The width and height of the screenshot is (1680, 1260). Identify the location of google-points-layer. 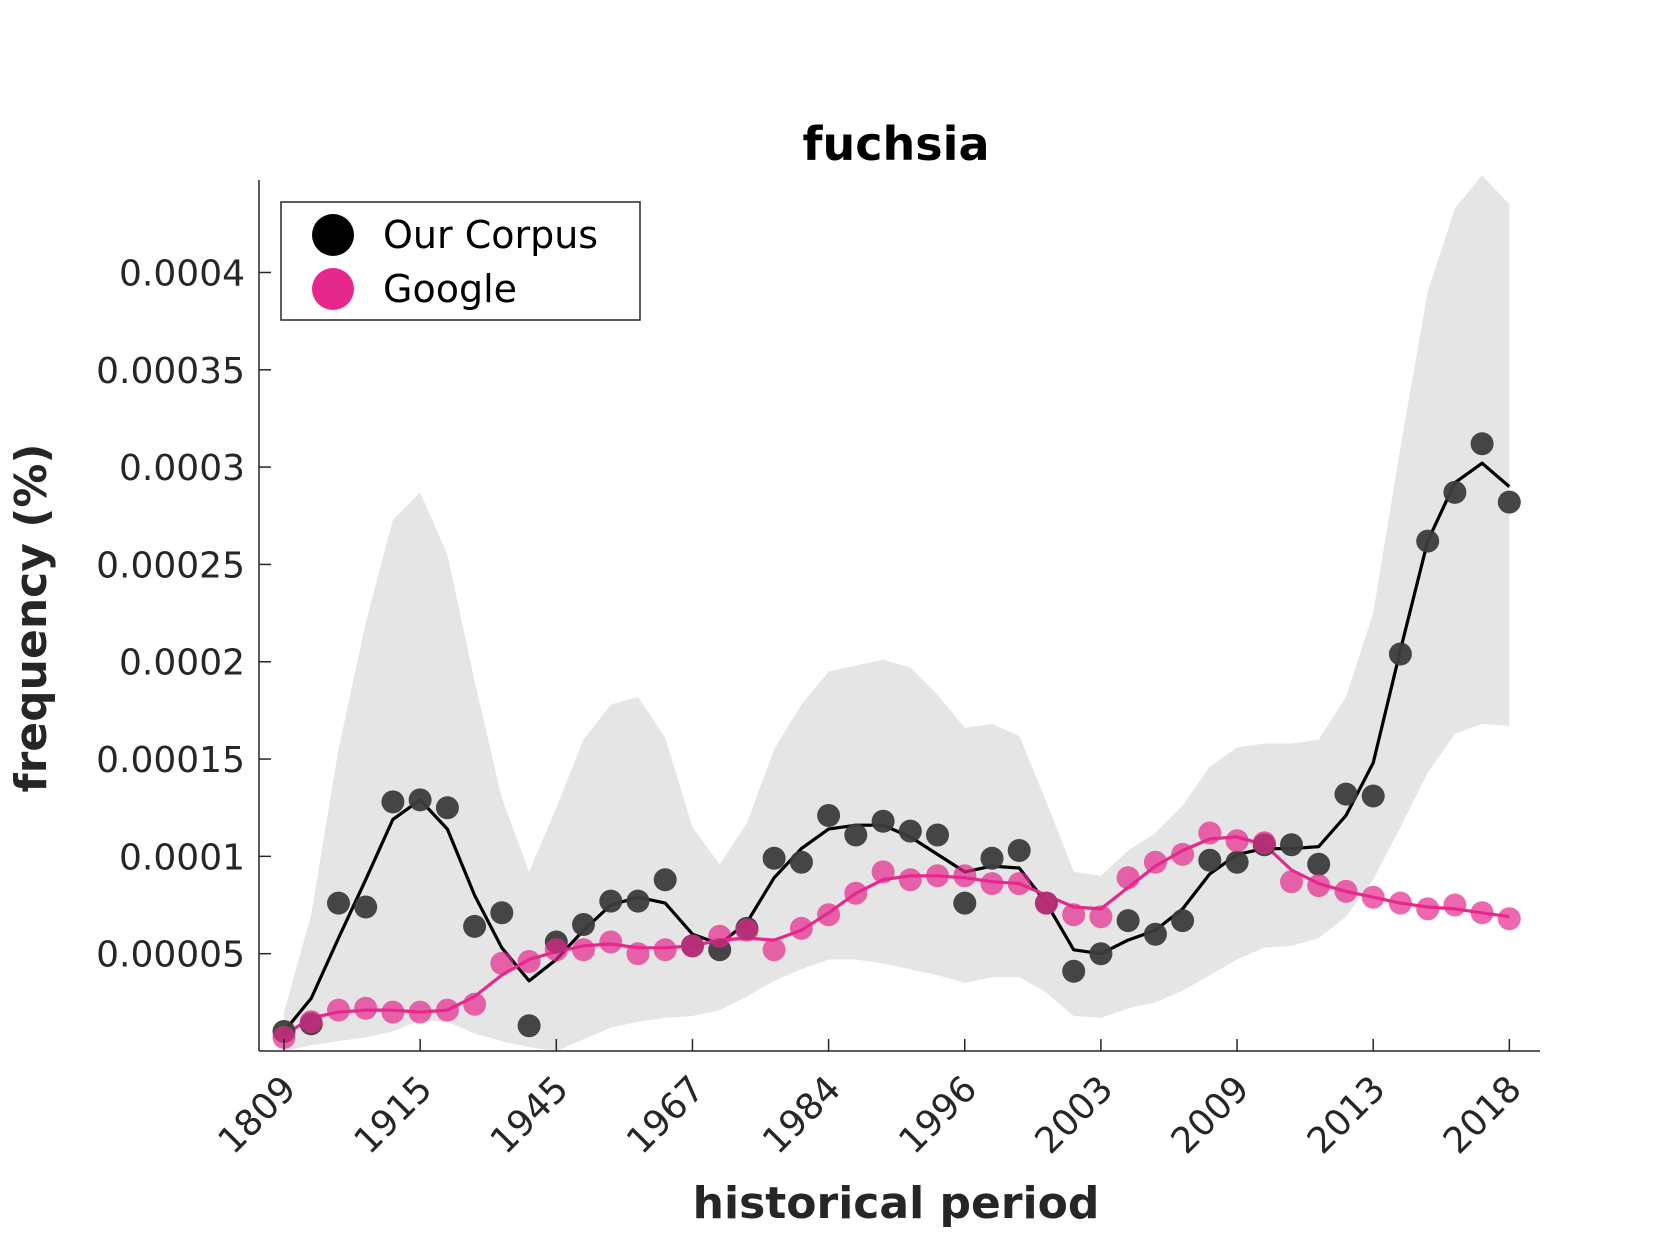
(896, 935).